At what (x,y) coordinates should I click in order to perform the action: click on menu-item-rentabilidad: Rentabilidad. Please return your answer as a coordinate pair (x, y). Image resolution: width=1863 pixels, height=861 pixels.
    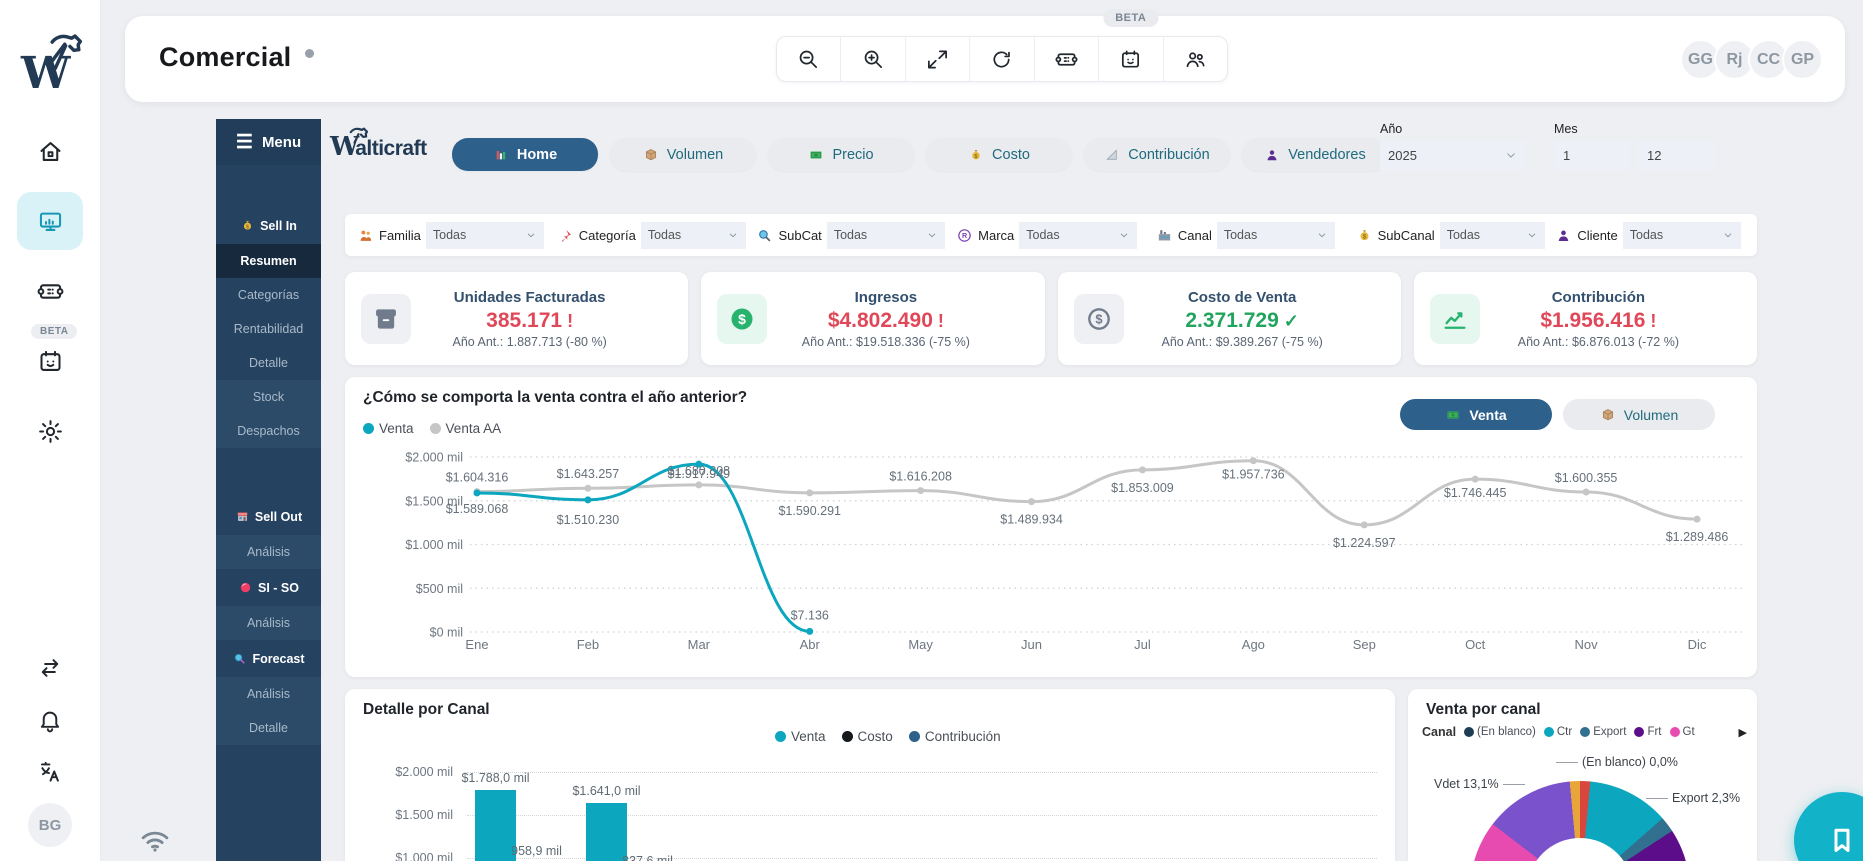
    Looking at the image, I should click on (268, 329).